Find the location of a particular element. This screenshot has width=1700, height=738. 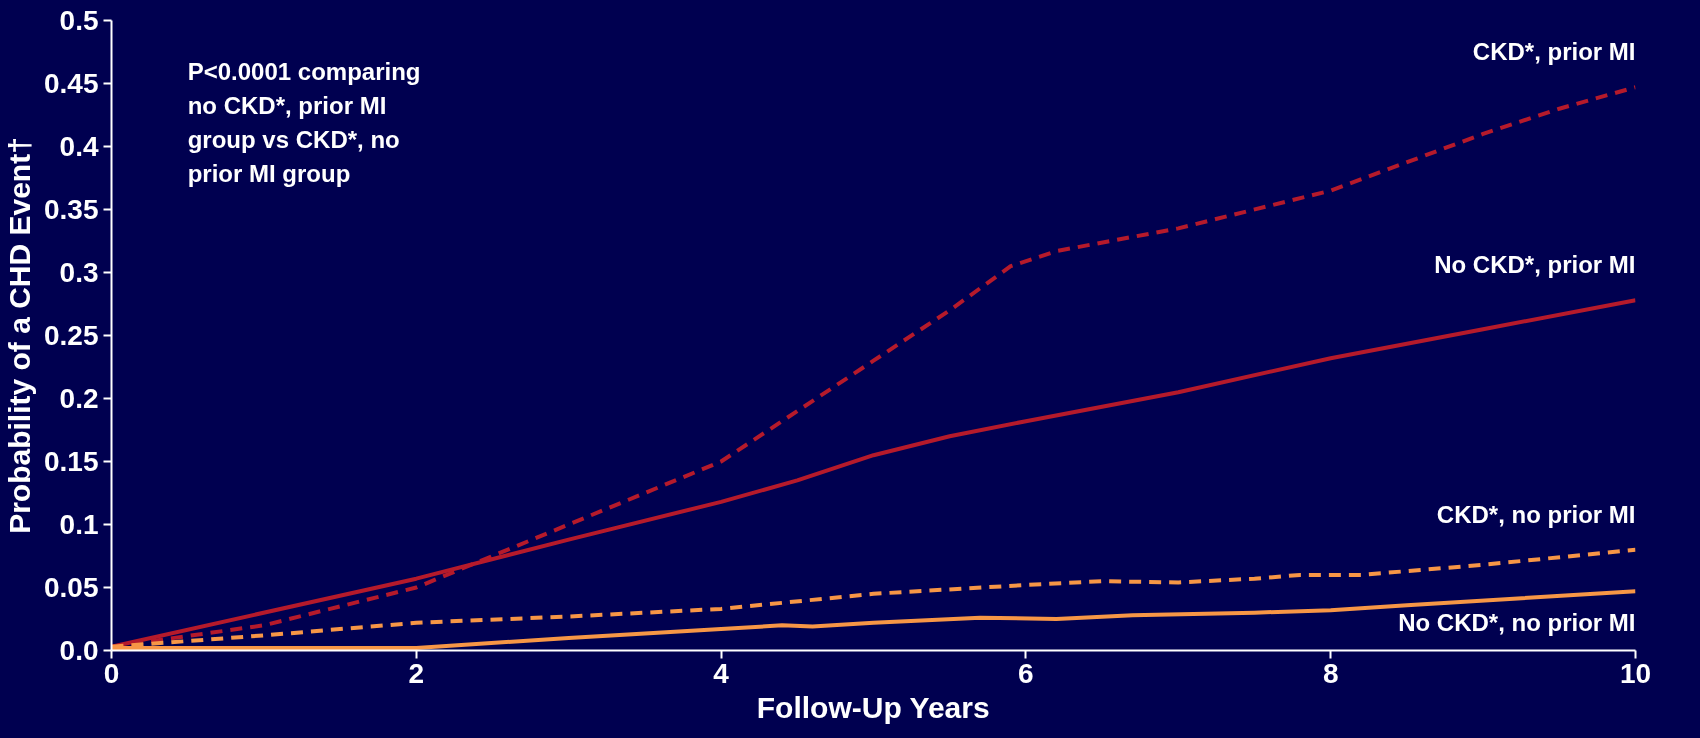

y-tick-label: 0.45 is located at coordinates (71, 83).